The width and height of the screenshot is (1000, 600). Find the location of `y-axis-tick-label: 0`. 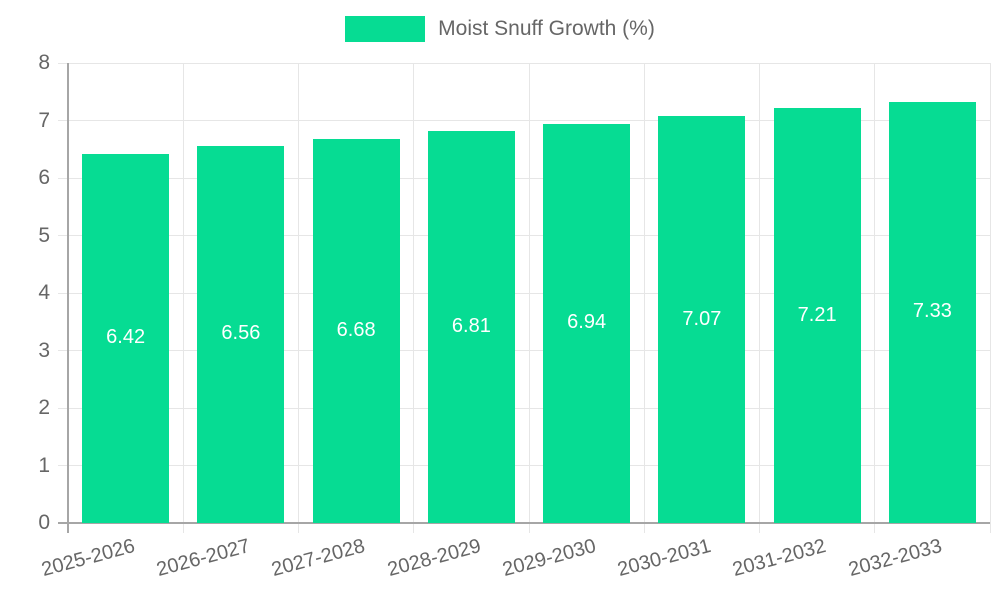

y-axis-tick-label: 0 is located at coordinates (44, 522).